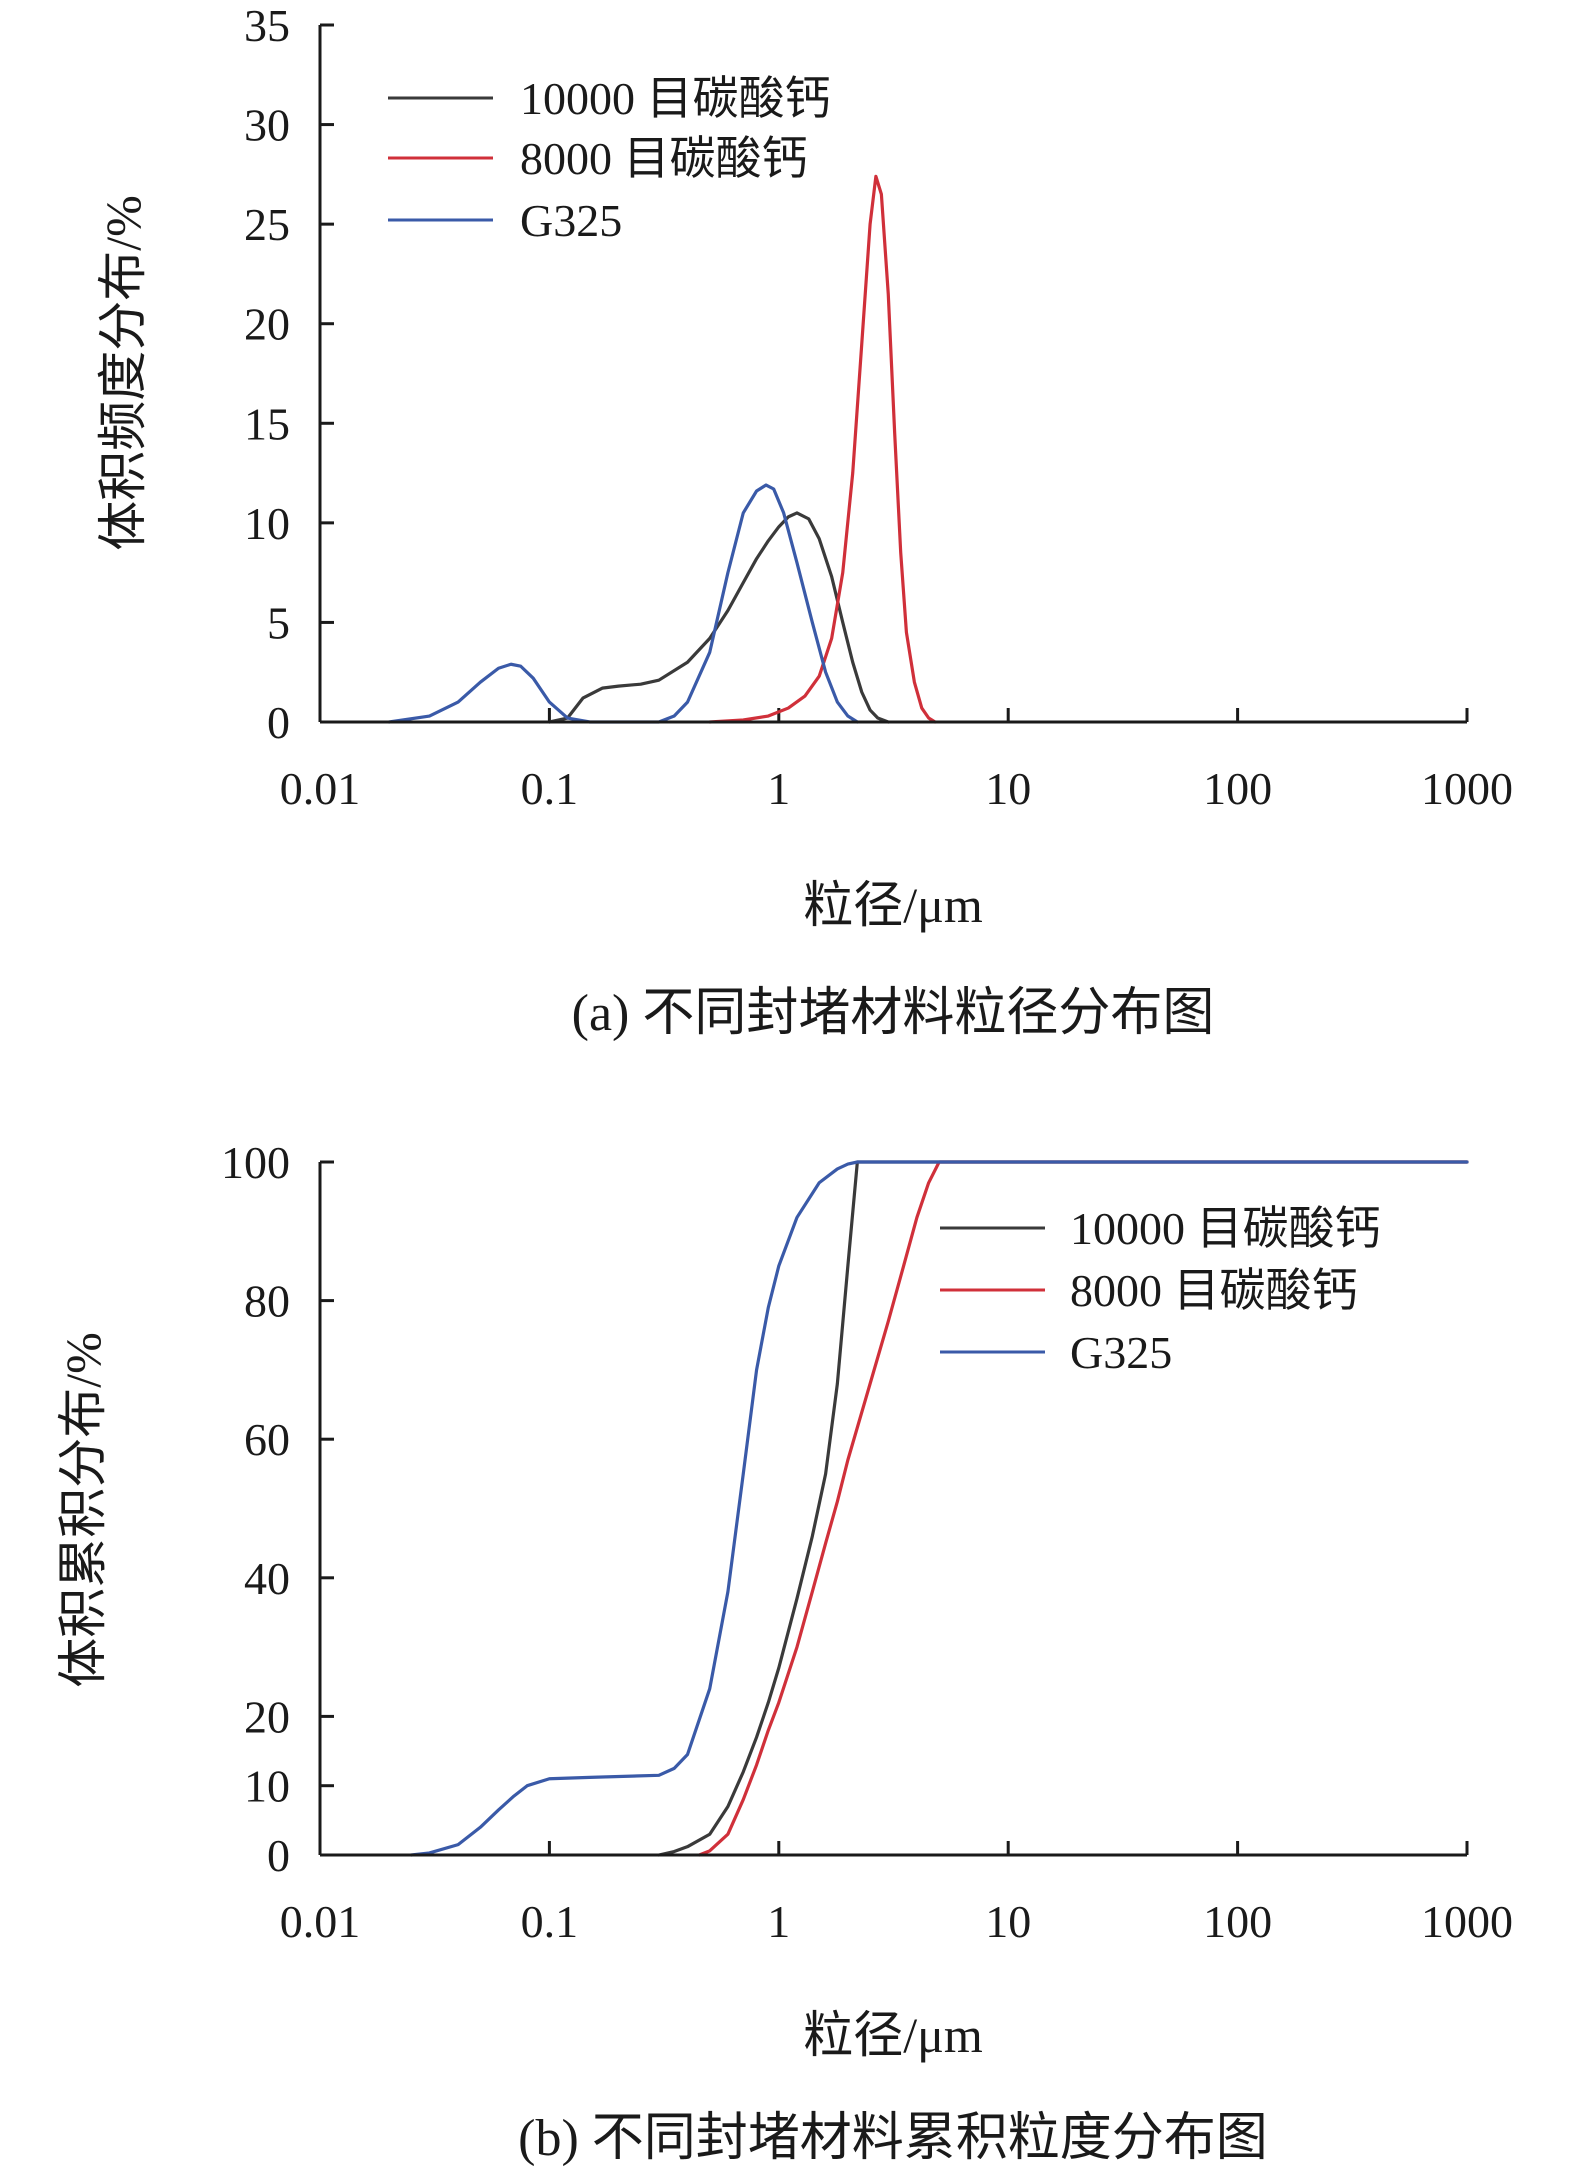  What do you see at coordinates (267, 1716) in the screenshot?
I see `chart-b-y-tick-label: 20` at bounding box center [267, 1716].